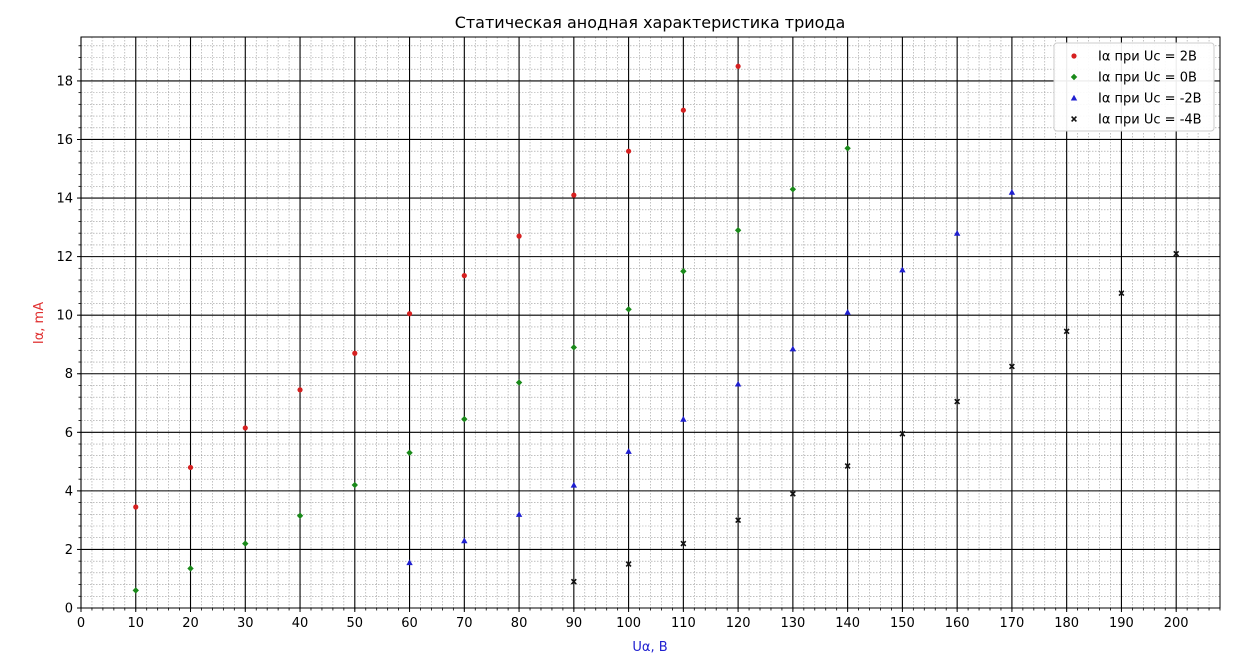 The image size is (1245, 661). I want to click on y-tick-label: 10, so click(64, 316).